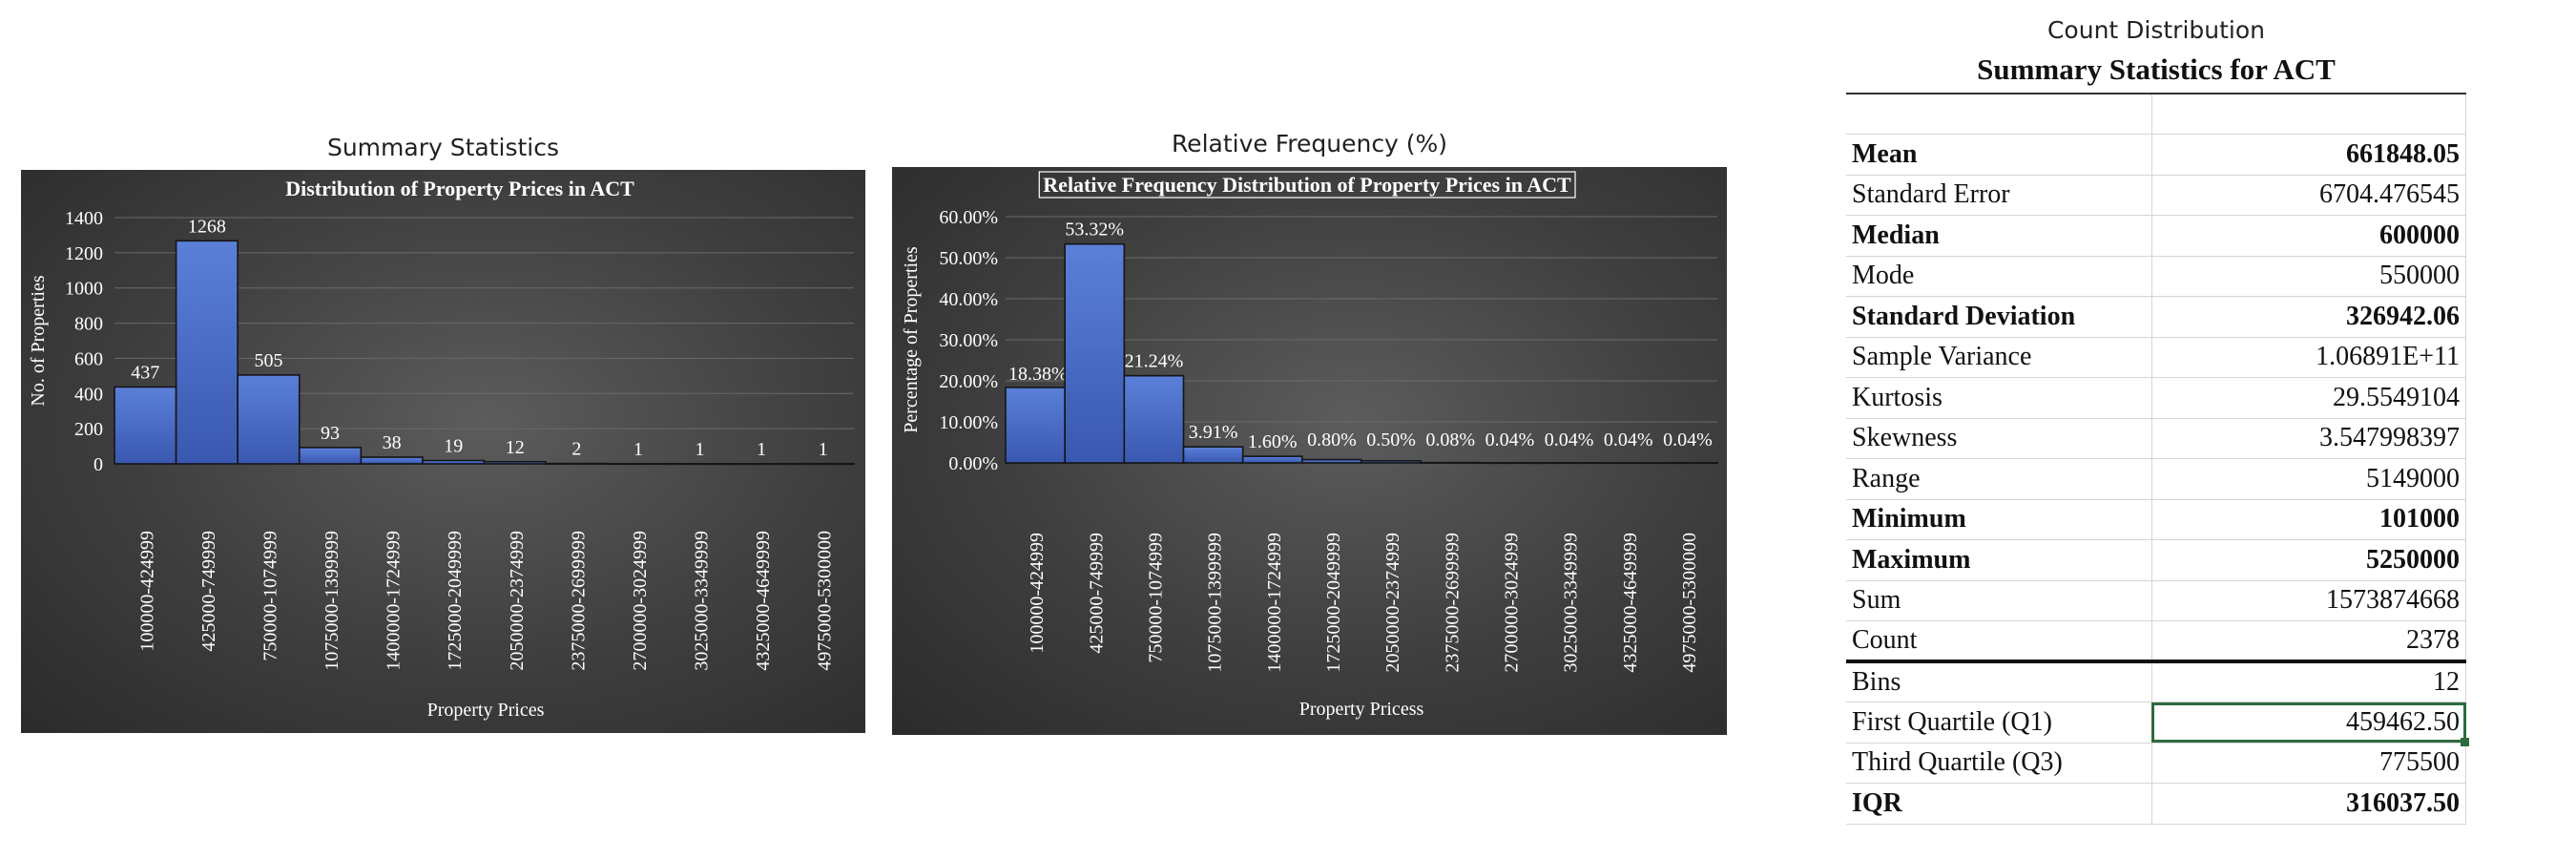 The image size is (2576, 859). Describe the element at coordinates (2308, 438) in the screenshot. I see `stats-value-cell: 3.547998397` at that location.